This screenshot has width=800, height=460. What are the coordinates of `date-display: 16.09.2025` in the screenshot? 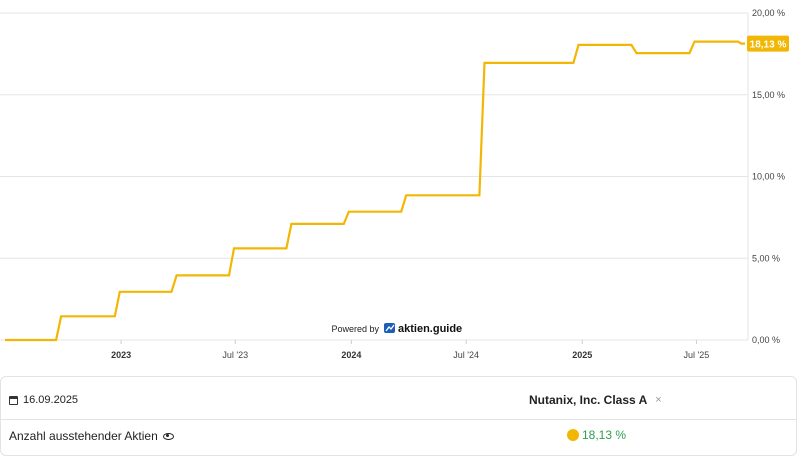 It's located at (43, 400).